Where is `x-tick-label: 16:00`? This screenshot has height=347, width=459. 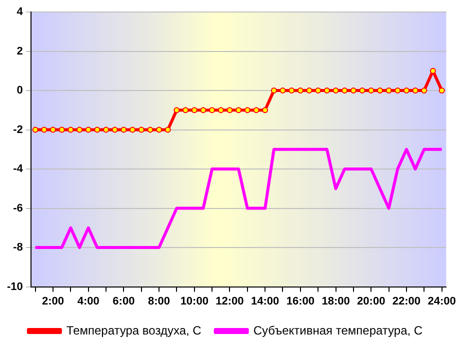 x-tick-label: 16:00 is located at coordinates (300, 301).